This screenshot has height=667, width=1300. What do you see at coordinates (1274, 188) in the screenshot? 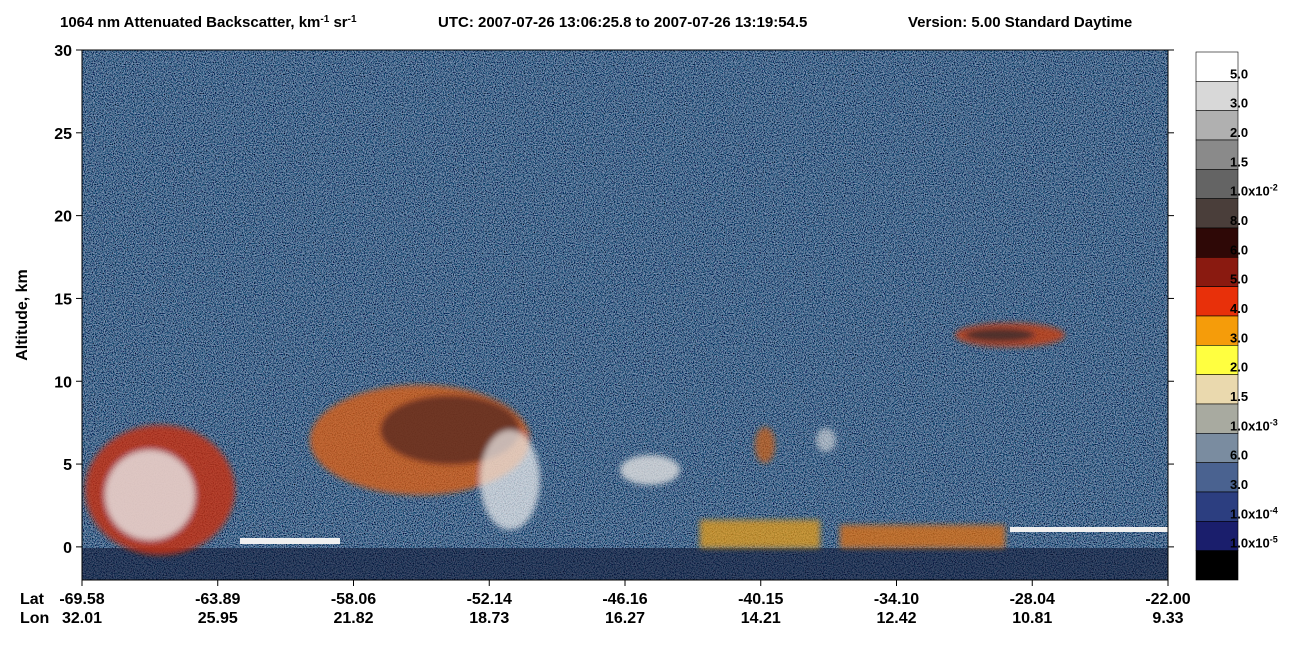
I see `superscript: -2` at bounding box center [1274, 188].